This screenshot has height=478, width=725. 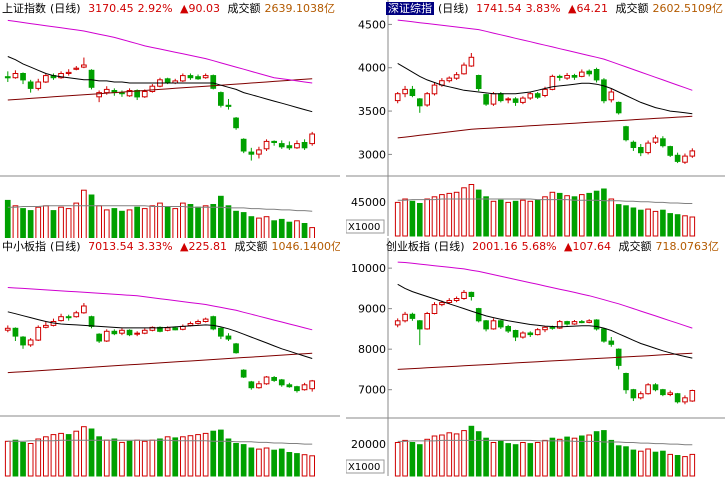 I want to click on point-change: ▲64.21, so click(x=588, y=8).